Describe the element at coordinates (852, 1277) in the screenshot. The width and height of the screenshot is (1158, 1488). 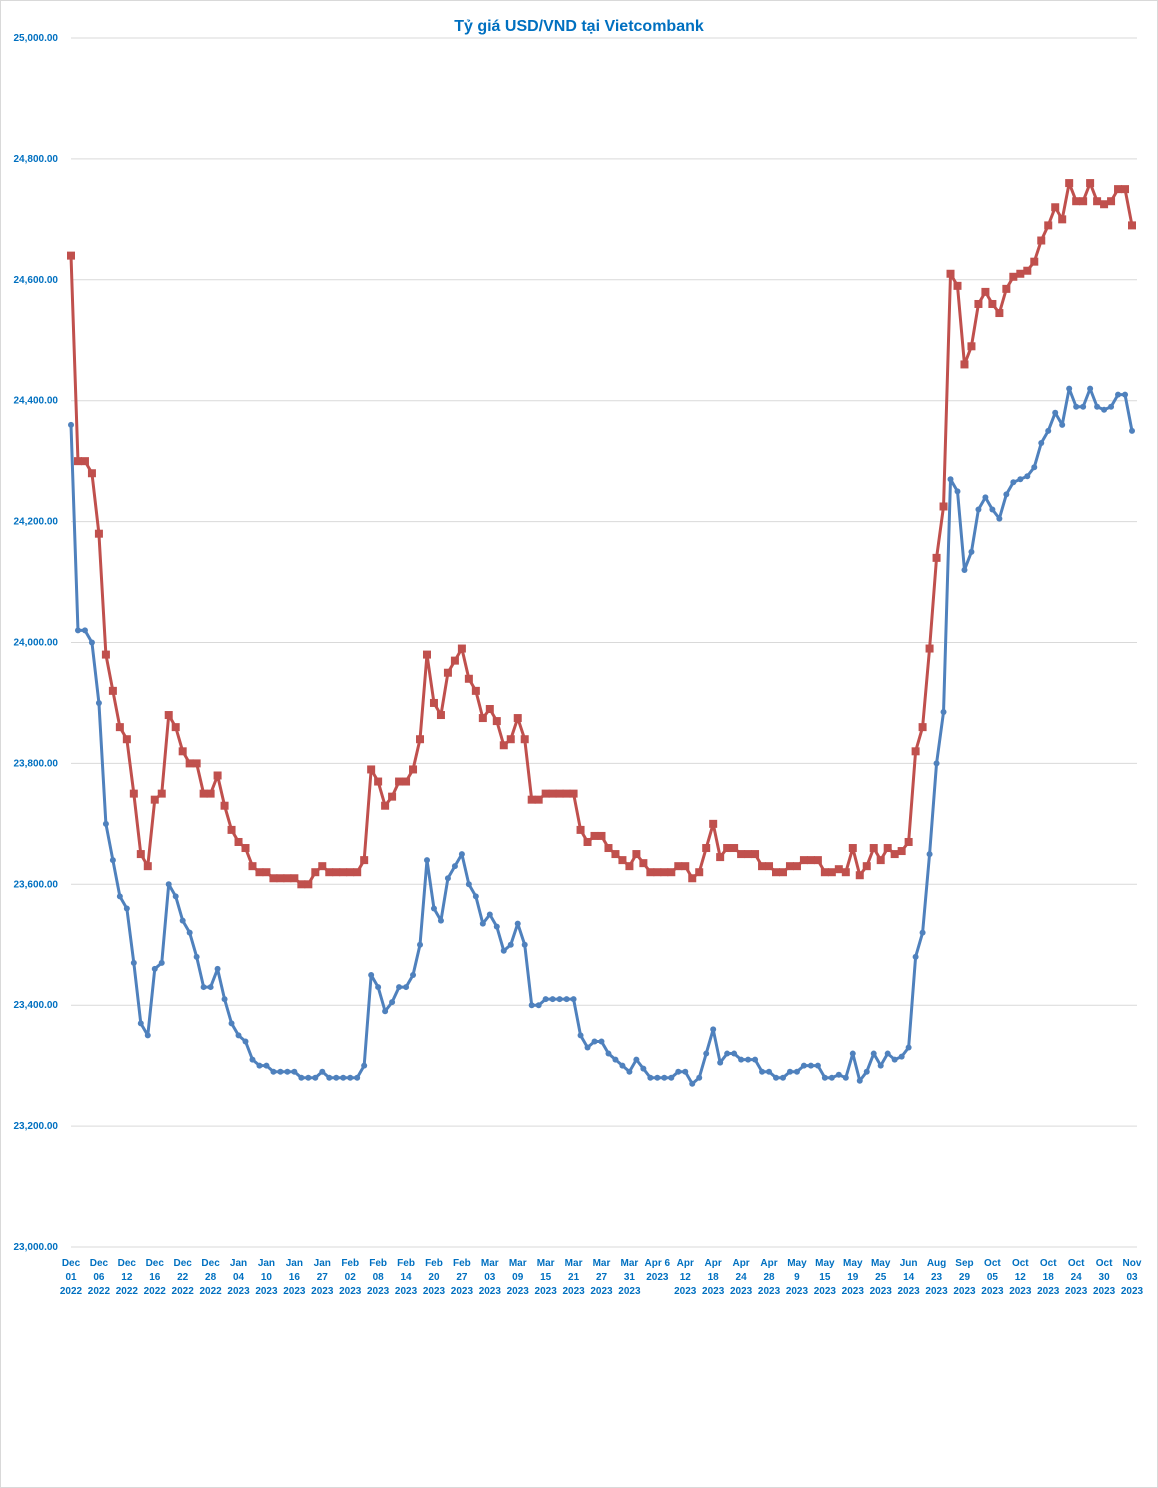
I see `x-tick-label: May 19 2023` at that location.